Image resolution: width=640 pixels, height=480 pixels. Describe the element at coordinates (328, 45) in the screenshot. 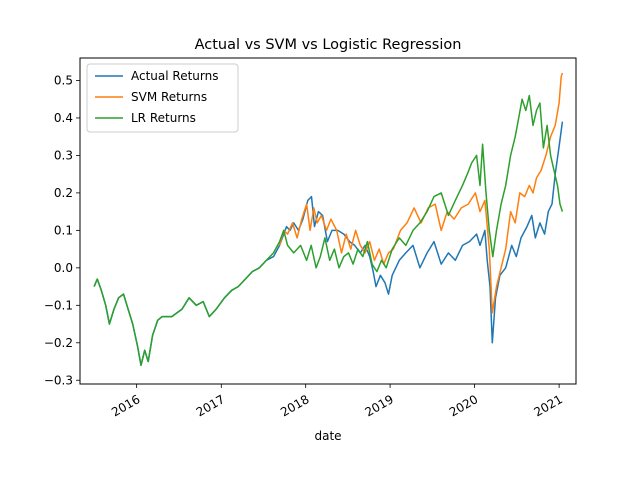

I see `chart-title: Actual vs SVM vs Logistic Regression` at that location.